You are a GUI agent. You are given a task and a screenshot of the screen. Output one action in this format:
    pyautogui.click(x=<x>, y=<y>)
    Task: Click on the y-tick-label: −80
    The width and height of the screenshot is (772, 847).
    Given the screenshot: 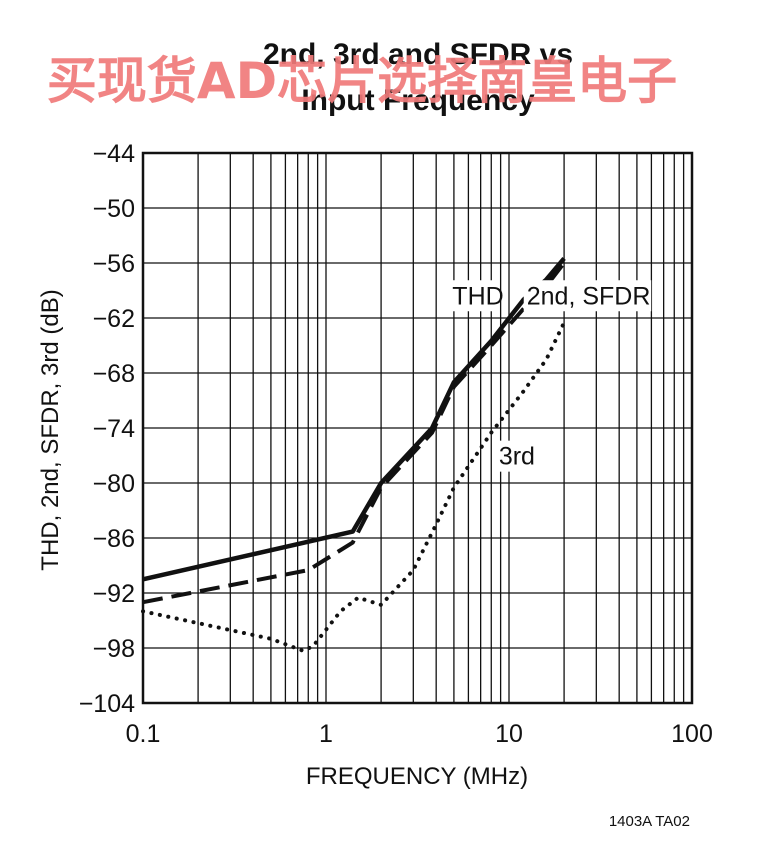 What is the action you would take?
    pyautogui.click(x=114, y=484)
    